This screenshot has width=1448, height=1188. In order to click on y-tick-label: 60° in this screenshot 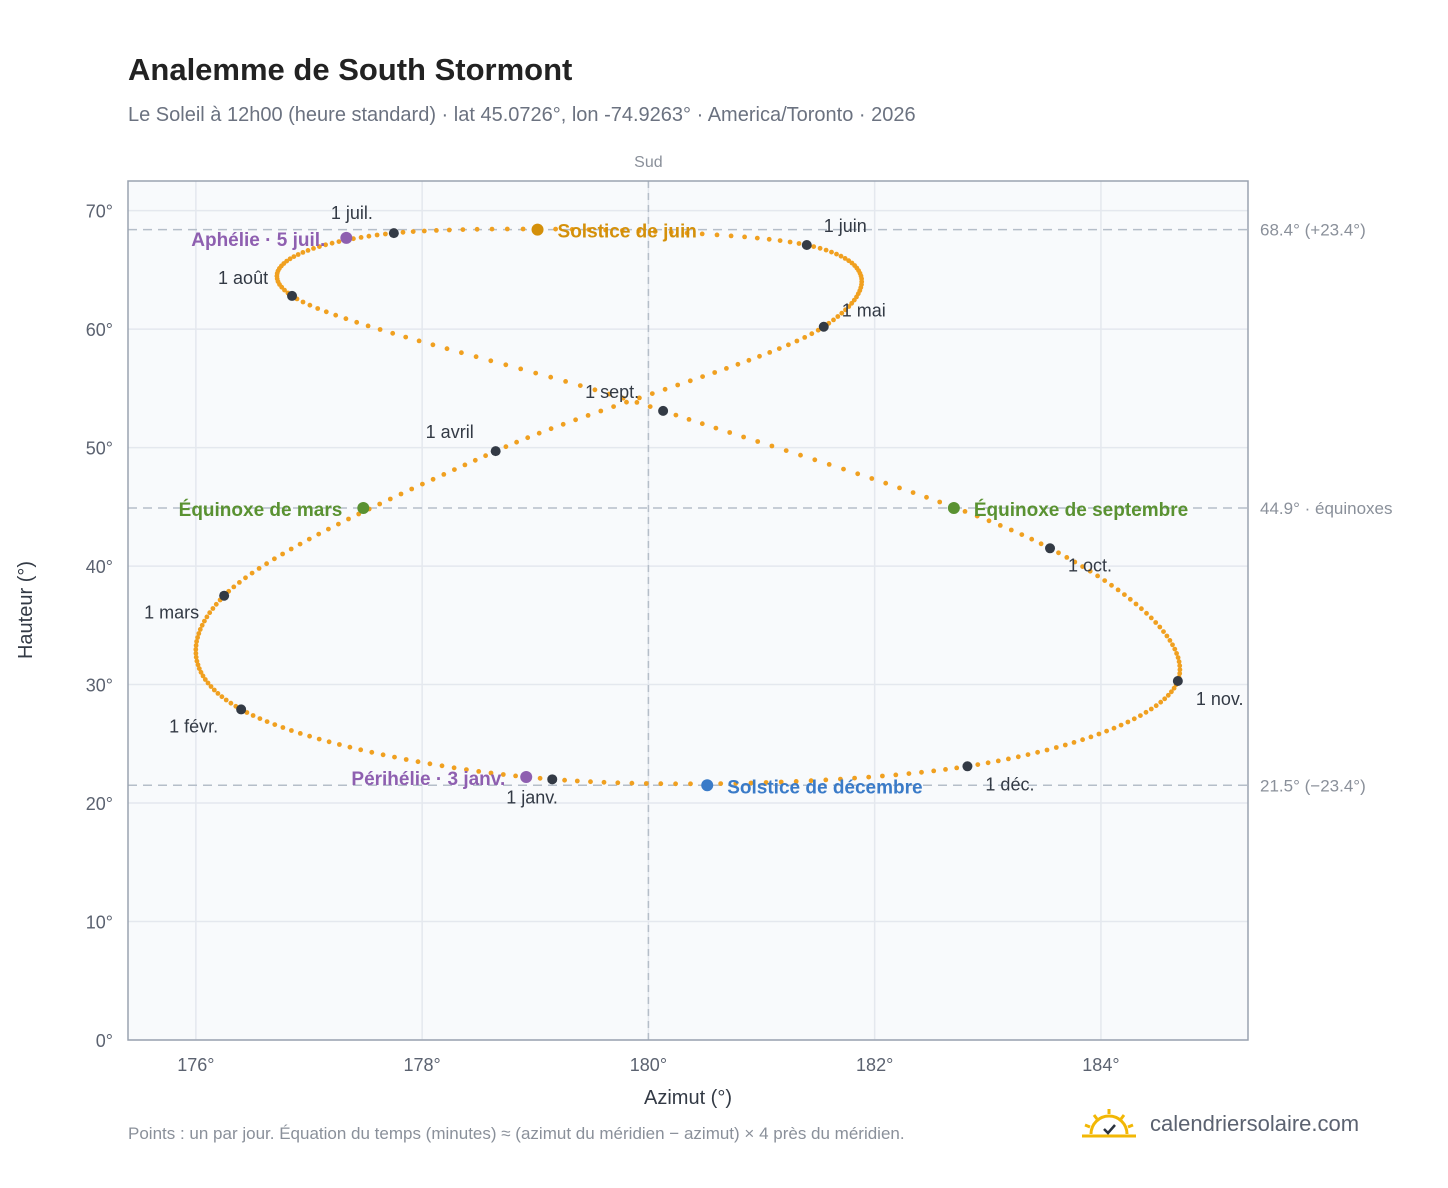, I will do `click(99, 330)`.